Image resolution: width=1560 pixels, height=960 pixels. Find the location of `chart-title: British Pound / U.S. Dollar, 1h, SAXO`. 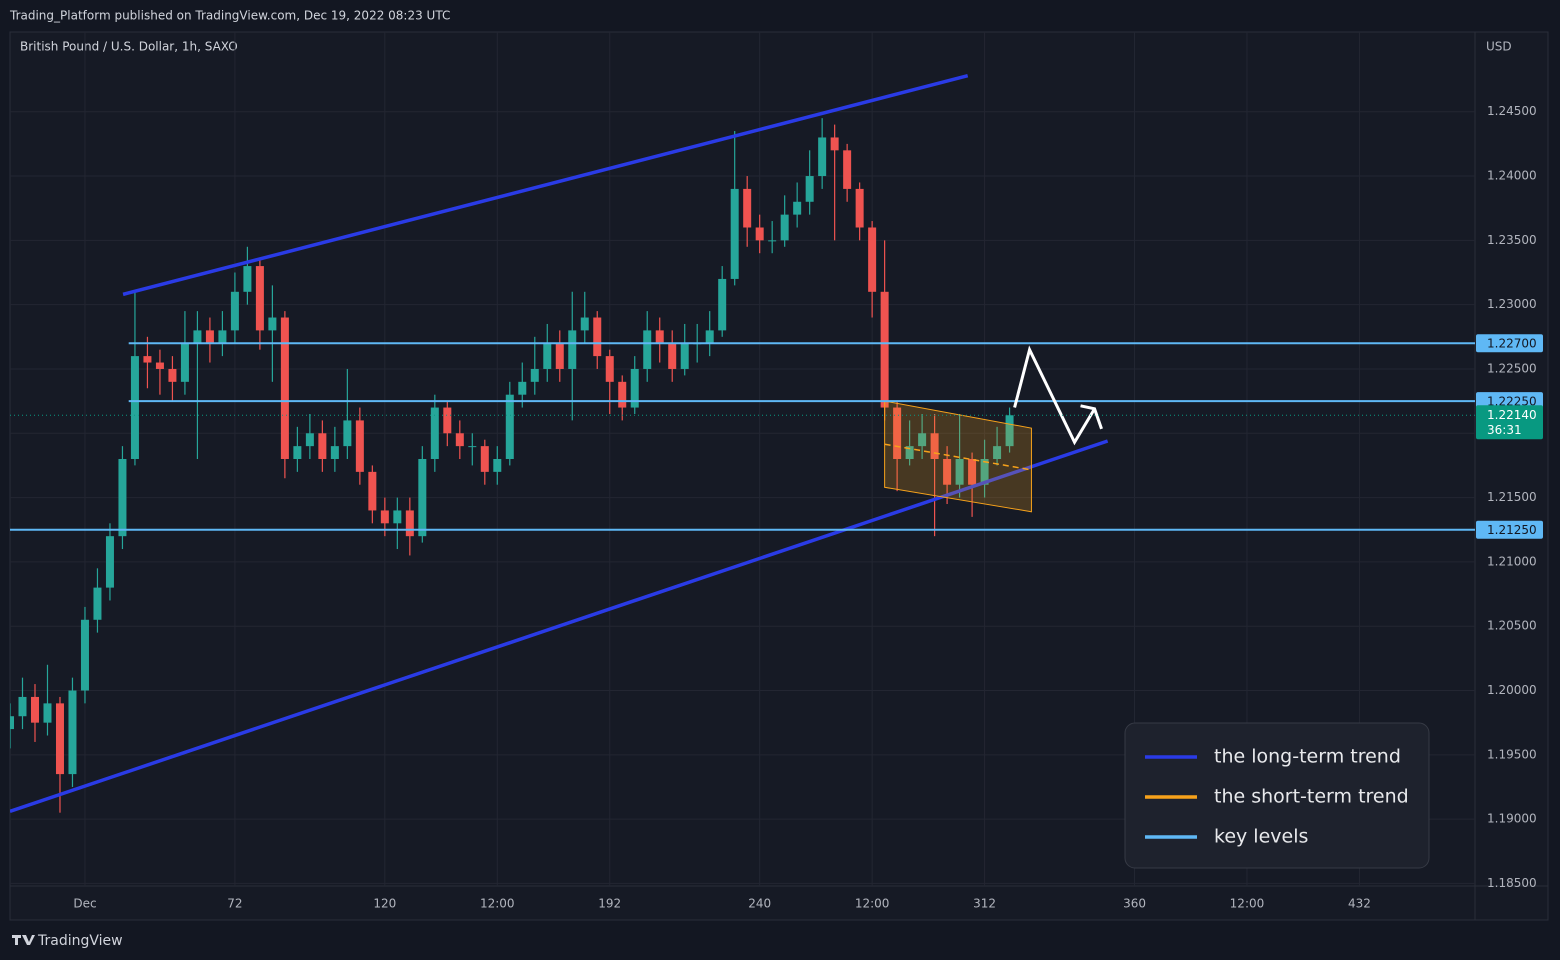

chart-title: British Pound / U.S. Dollar, 1h, SAXO is located at coordinates (129, 47).